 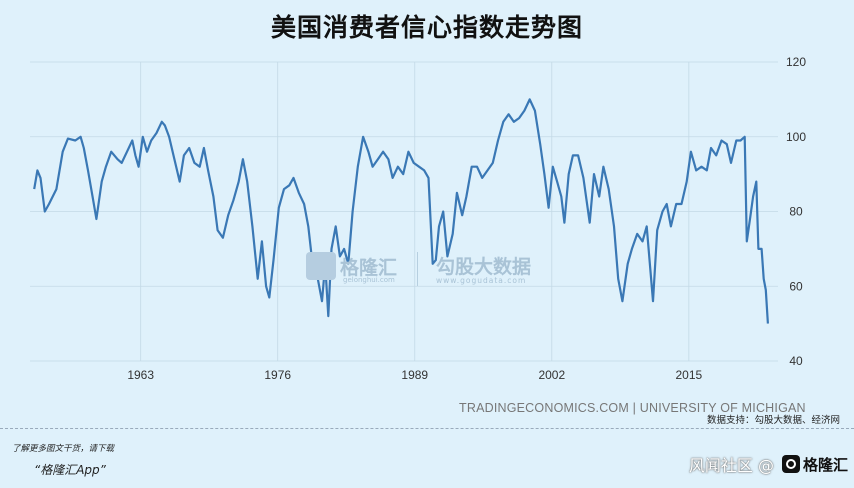 I want to click on brand-badge: 格隆汇, so click(x=814, y=464).